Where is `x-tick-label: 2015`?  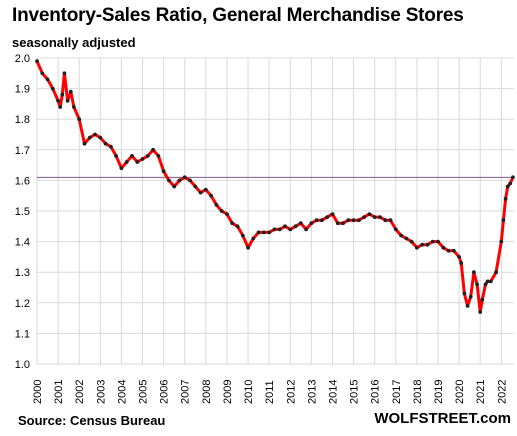 x-tick-label: 2015 is located at coordinates (355, 392).